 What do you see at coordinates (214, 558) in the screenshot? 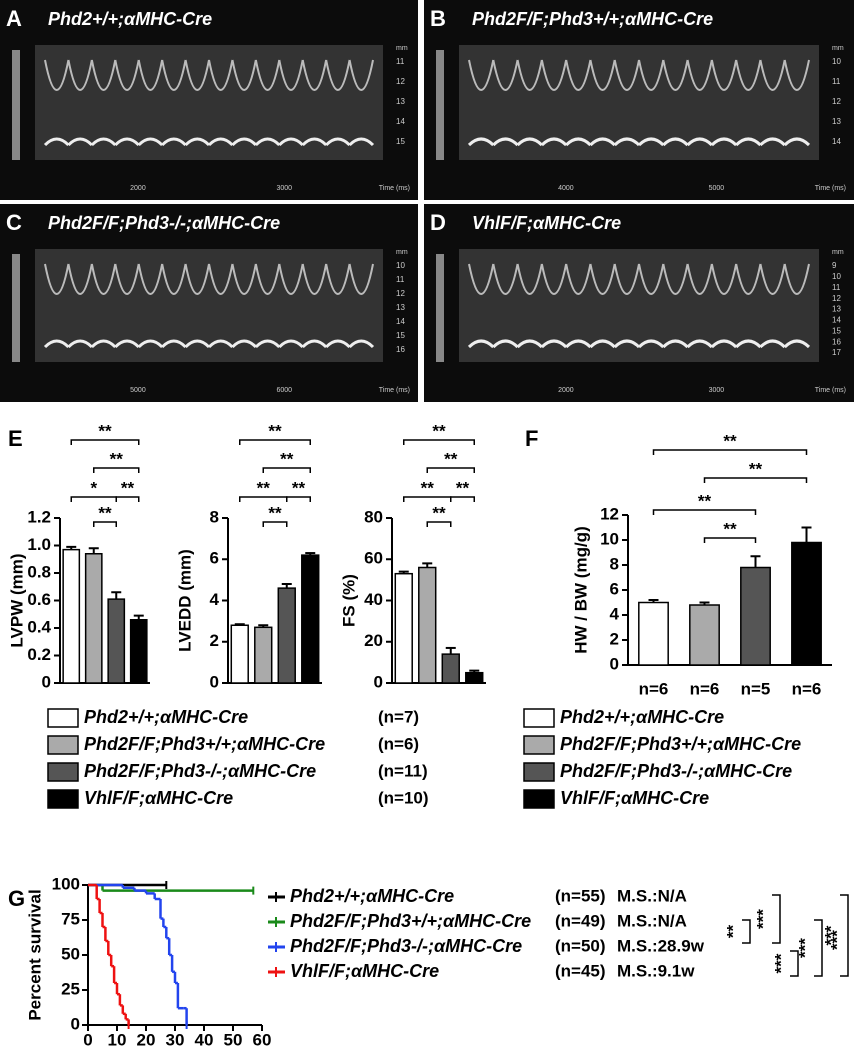
I see `y-tick-label: 6` at bounding box center [214, 558].